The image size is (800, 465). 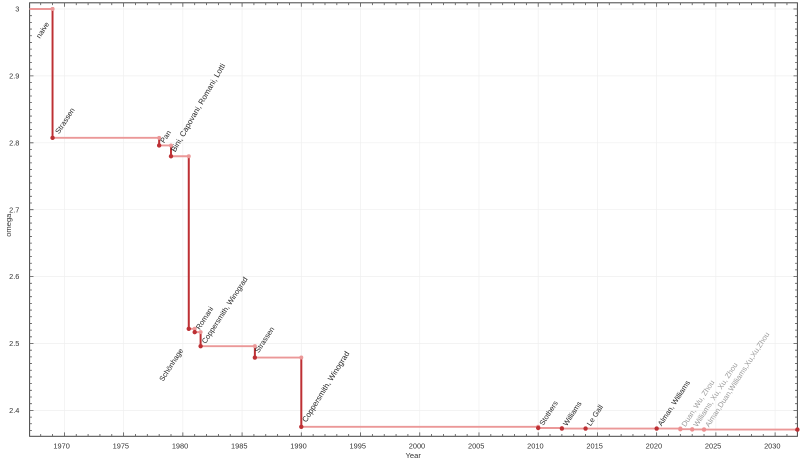 What do you see at coordinates (121, 445) in the screenshot?
I see `svg-text: 1975` at bounding box center [121, 445].